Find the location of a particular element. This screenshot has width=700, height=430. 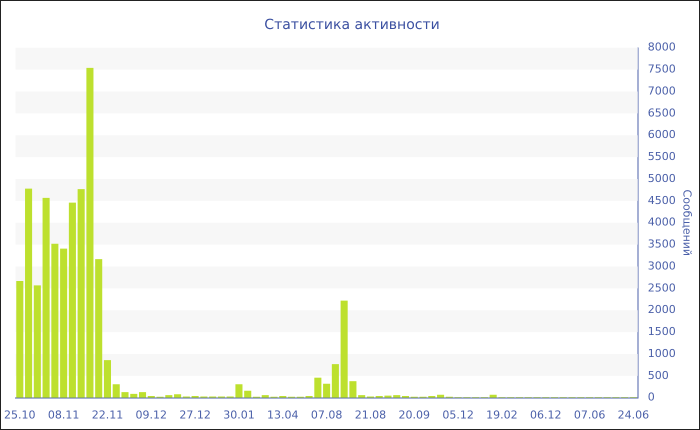

y-tick-label: 7500 is located at coordinates (662, 69).